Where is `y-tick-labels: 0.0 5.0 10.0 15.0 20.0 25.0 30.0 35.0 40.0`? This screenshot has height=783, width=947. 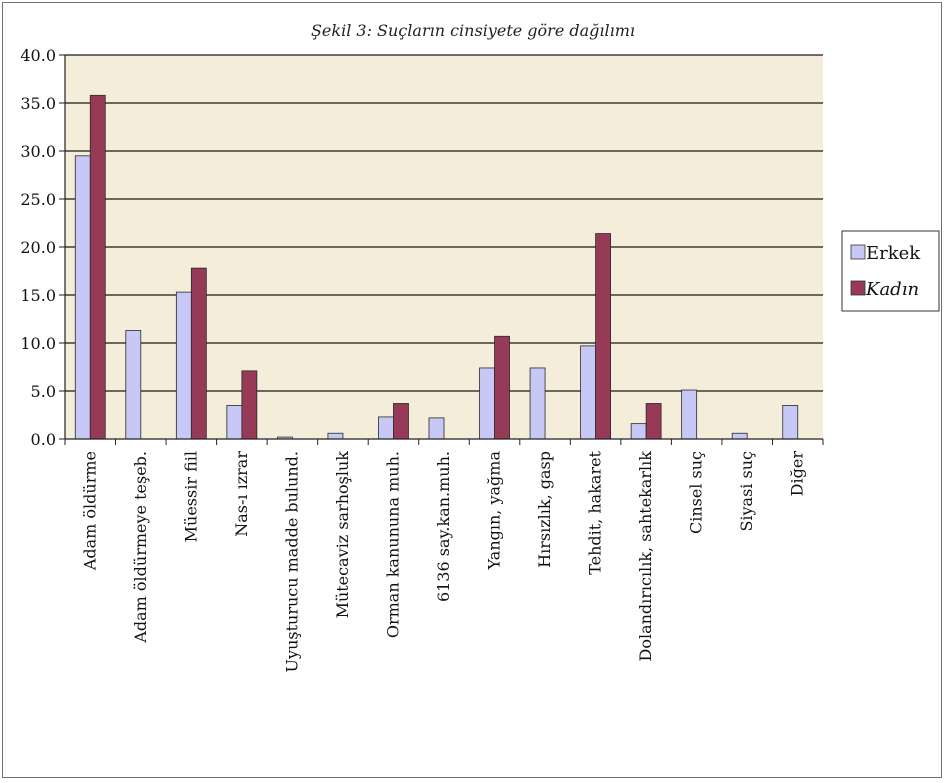 y-tick-labels: 0.0 5.0 10.0 15.0 20.0 25.0 30.0 35.0 40.0 is located at coordinates (38, 247).